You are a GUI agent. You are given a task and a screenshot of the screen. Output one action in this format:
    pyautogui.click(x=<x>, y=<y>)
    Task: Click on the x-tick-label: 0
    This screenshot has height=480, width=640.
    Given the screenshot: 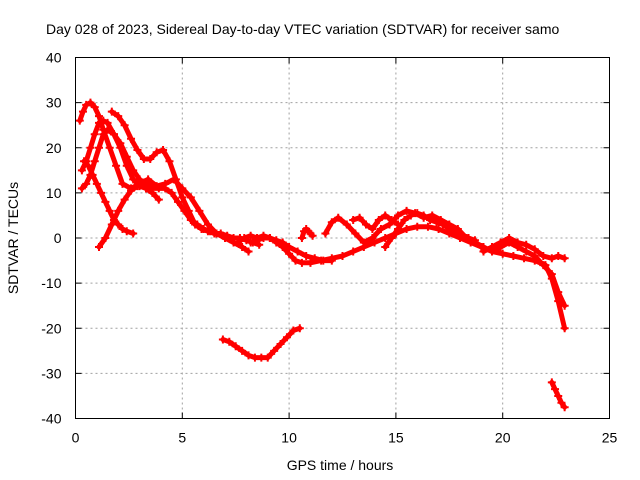 What is the action you would take?
    pyautogui.click(x=76, y=438)
    